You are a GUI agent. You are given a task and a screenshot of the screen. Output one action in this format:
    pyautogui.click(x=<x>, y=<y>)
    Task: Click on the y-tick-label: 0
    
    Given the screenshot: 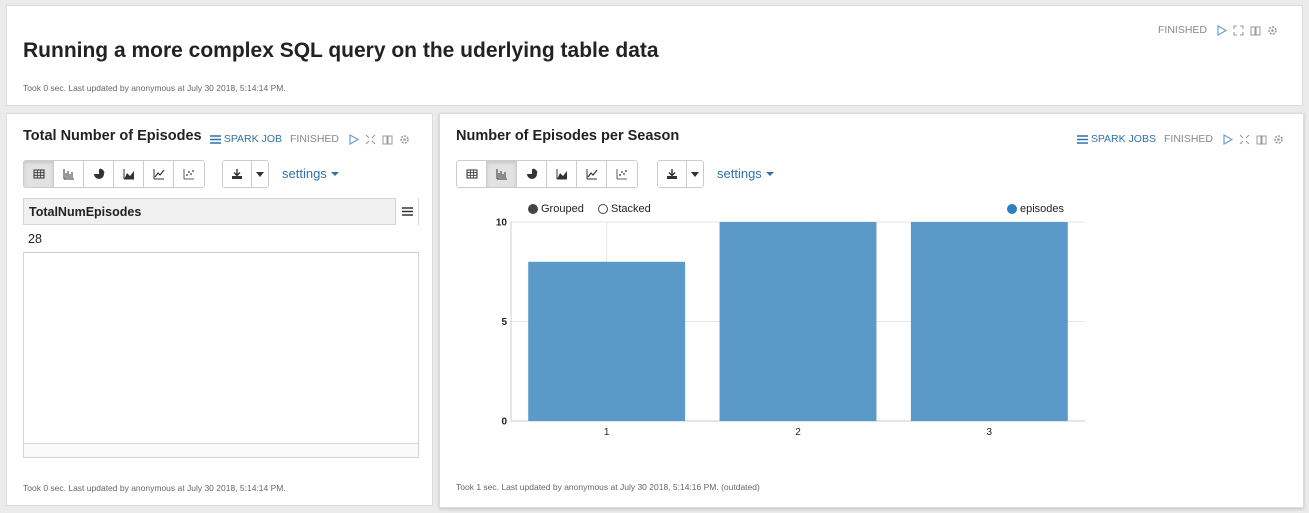 What is the action you would take?
    pyautogui.click(x=504, y=422)
    